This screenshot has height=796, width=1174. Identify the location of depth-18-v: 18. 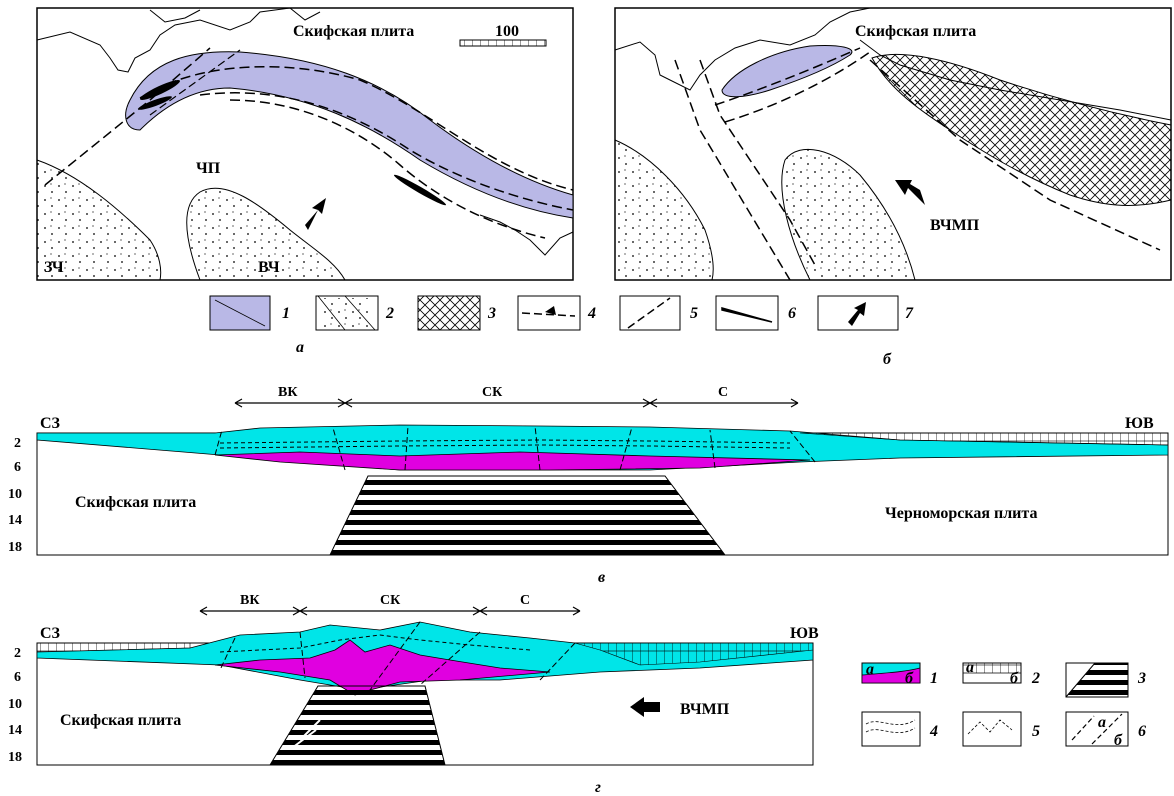
(15, 547).